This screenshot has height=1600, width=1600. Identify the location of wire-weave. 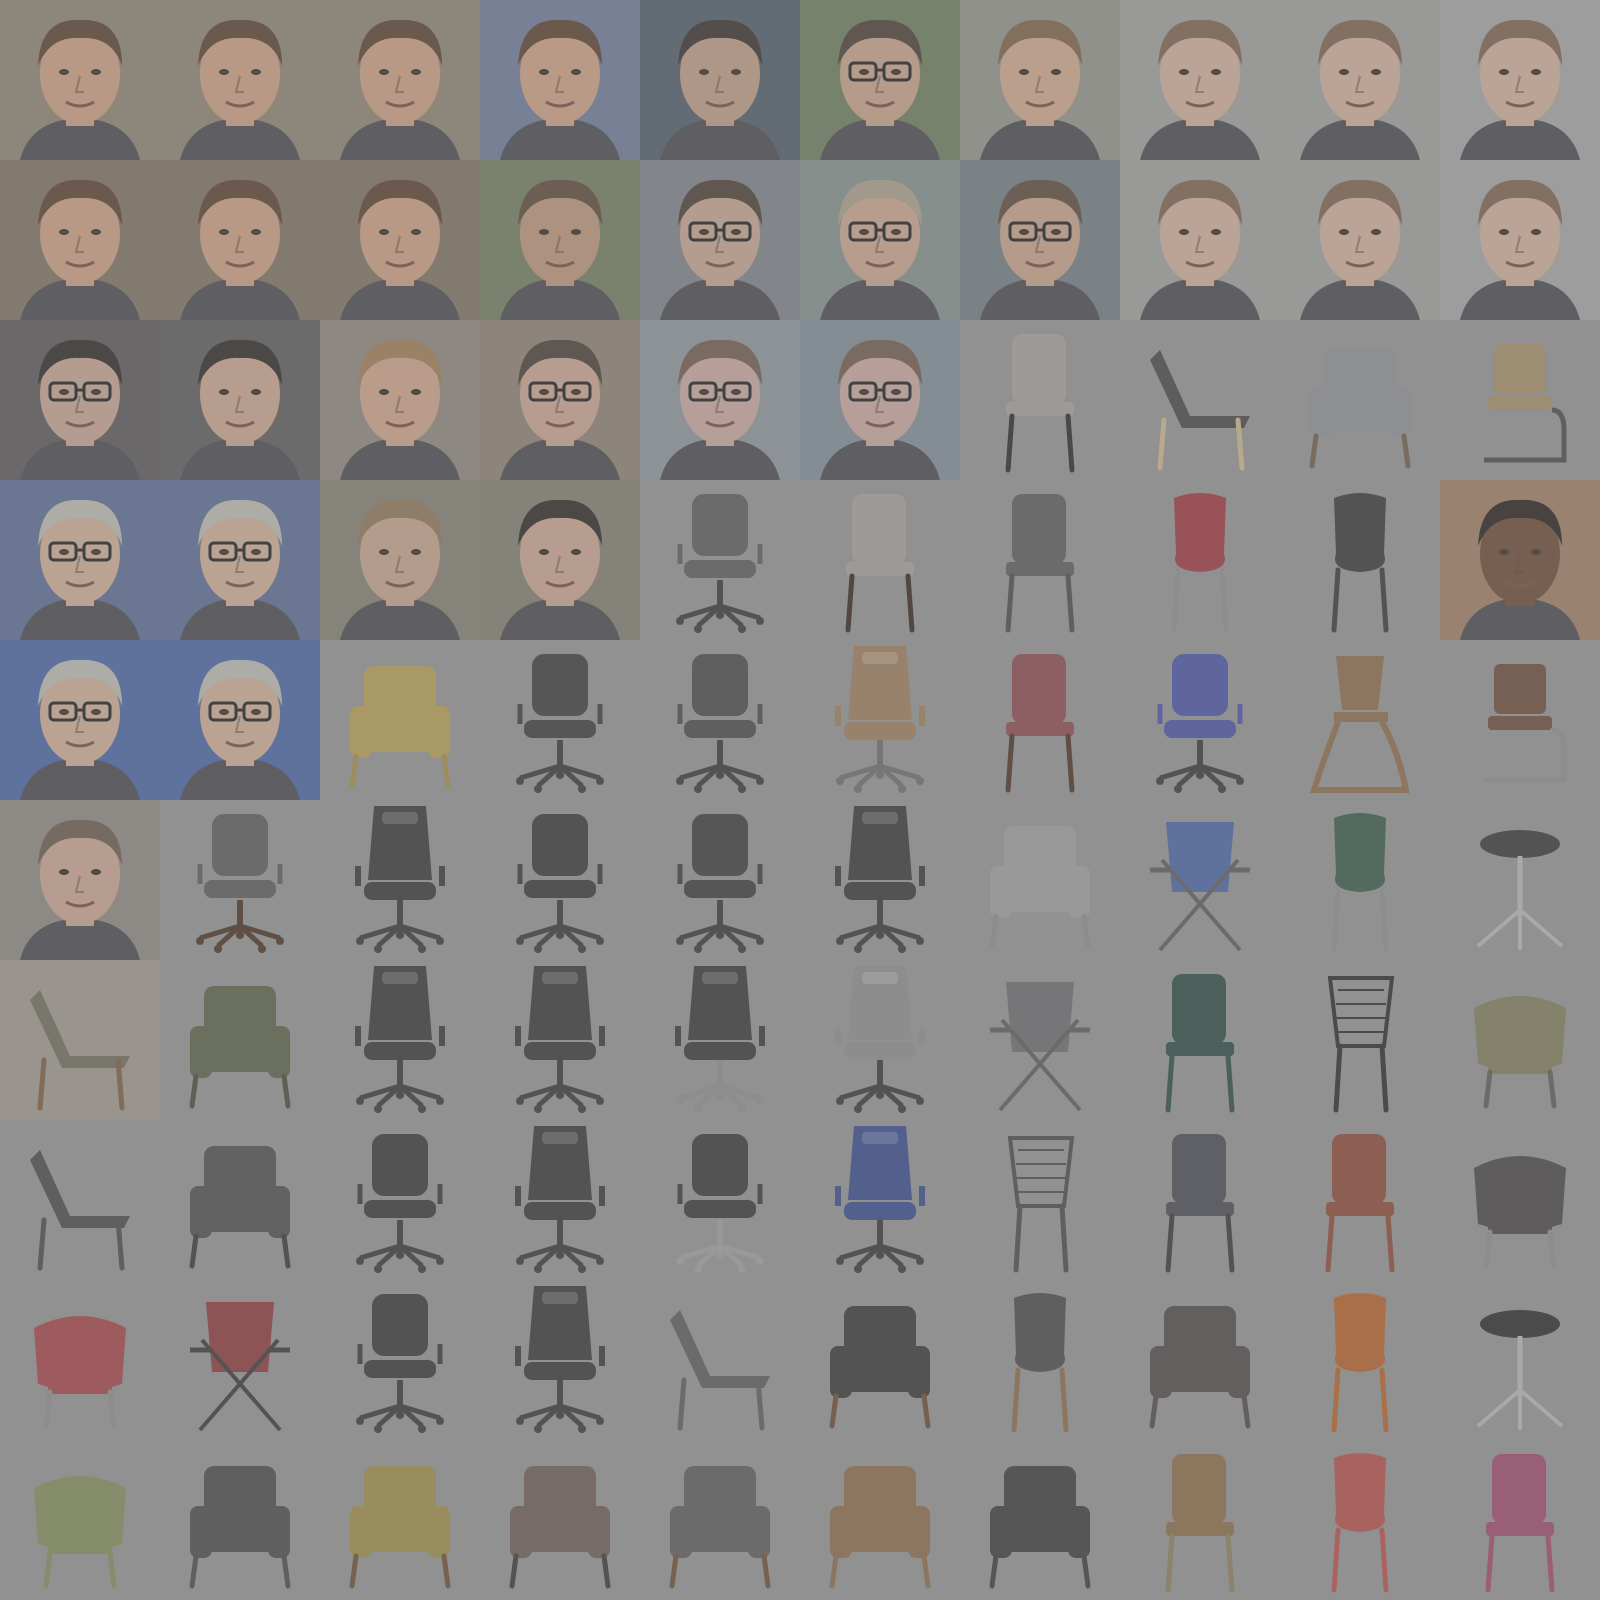
(1041, 1171).